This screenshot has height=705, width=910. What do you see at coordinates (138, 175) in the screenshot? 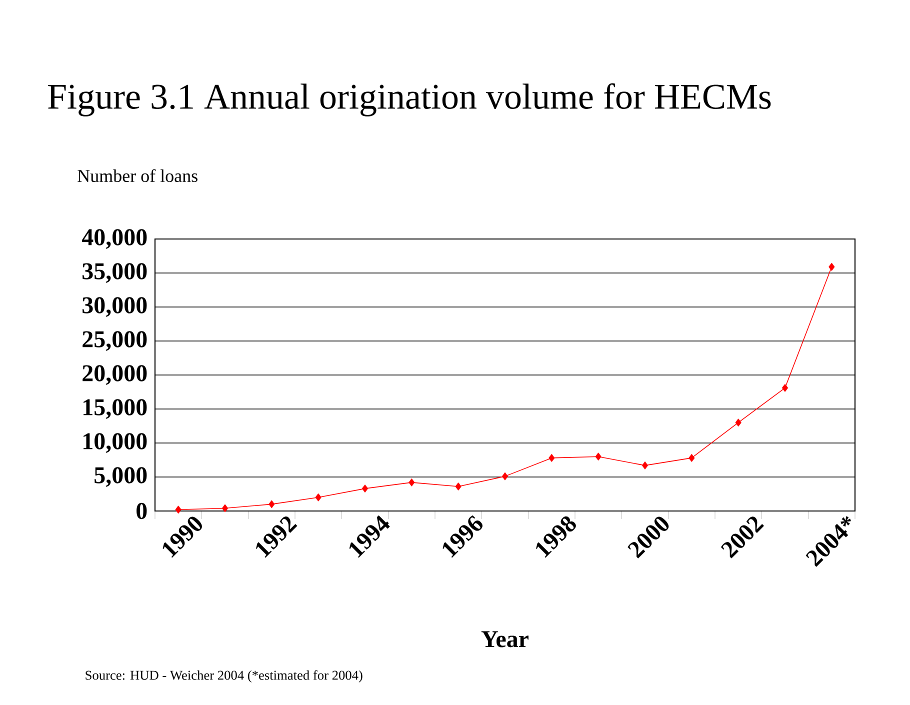
I see `y-axis-title: Number of loans` at bounding box center [138, 175].